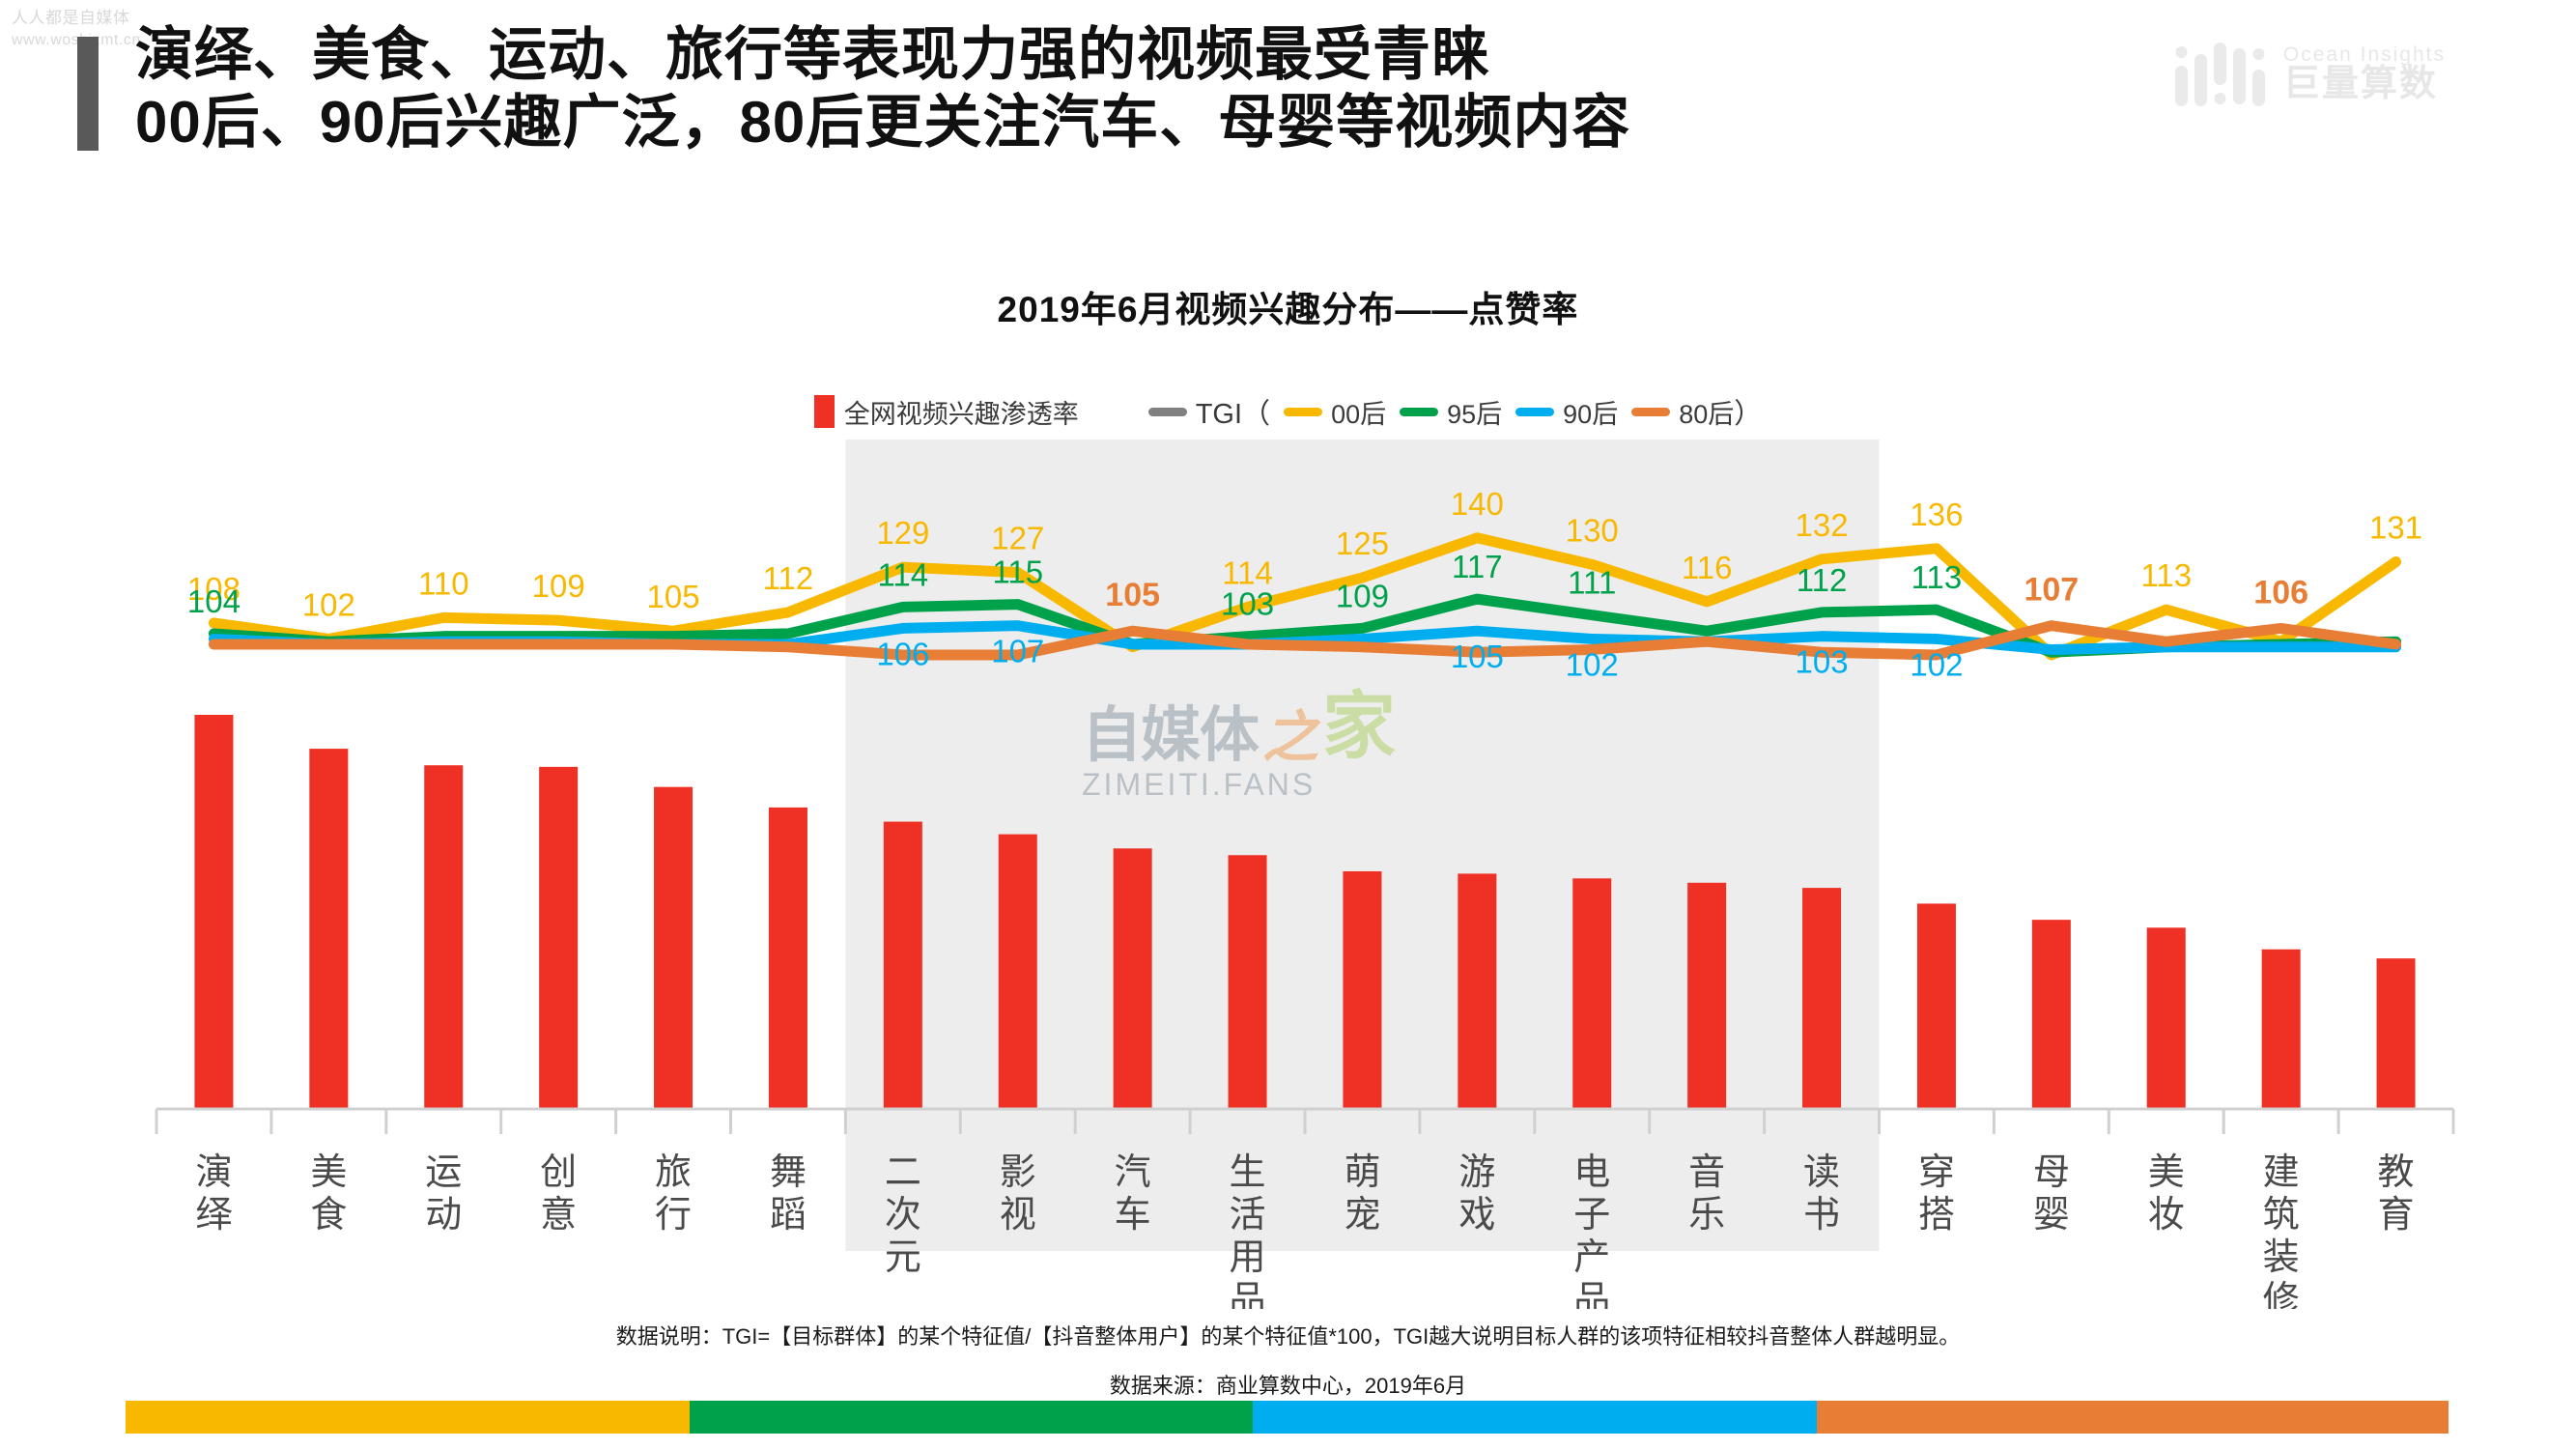 The height and width of the screenshot is (1449, 2576). What do you see at coordinates (2396, 1033) in the screenshot?
I see `bar-教育` at bounding box center [2396, 1033].